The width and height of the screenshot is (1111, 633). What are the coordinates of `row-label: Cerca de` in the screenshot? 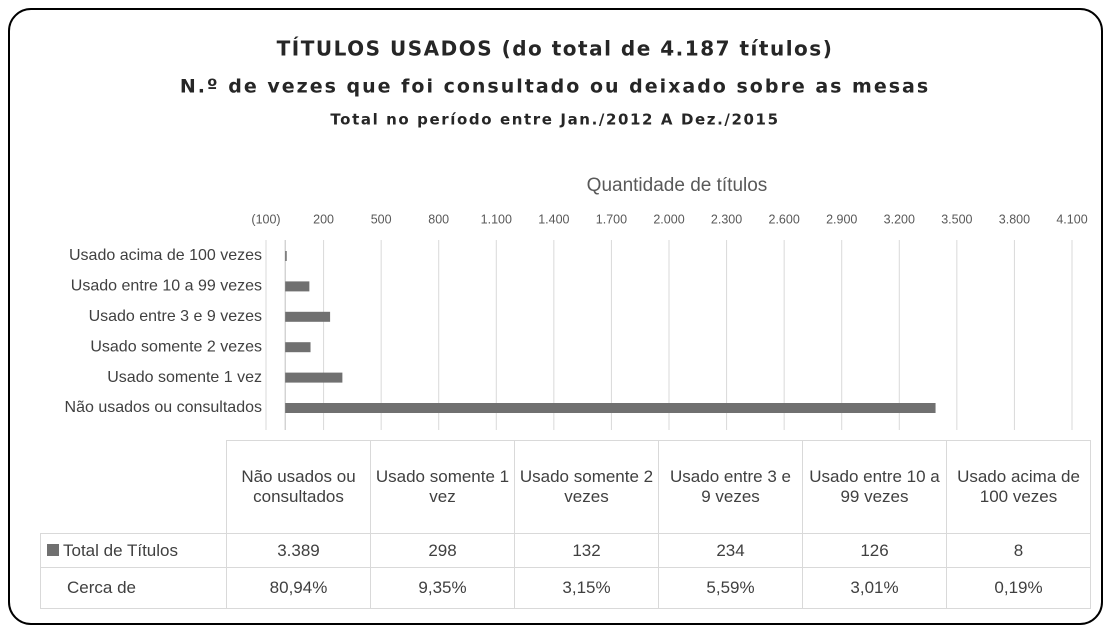 It's located at (133, 588).